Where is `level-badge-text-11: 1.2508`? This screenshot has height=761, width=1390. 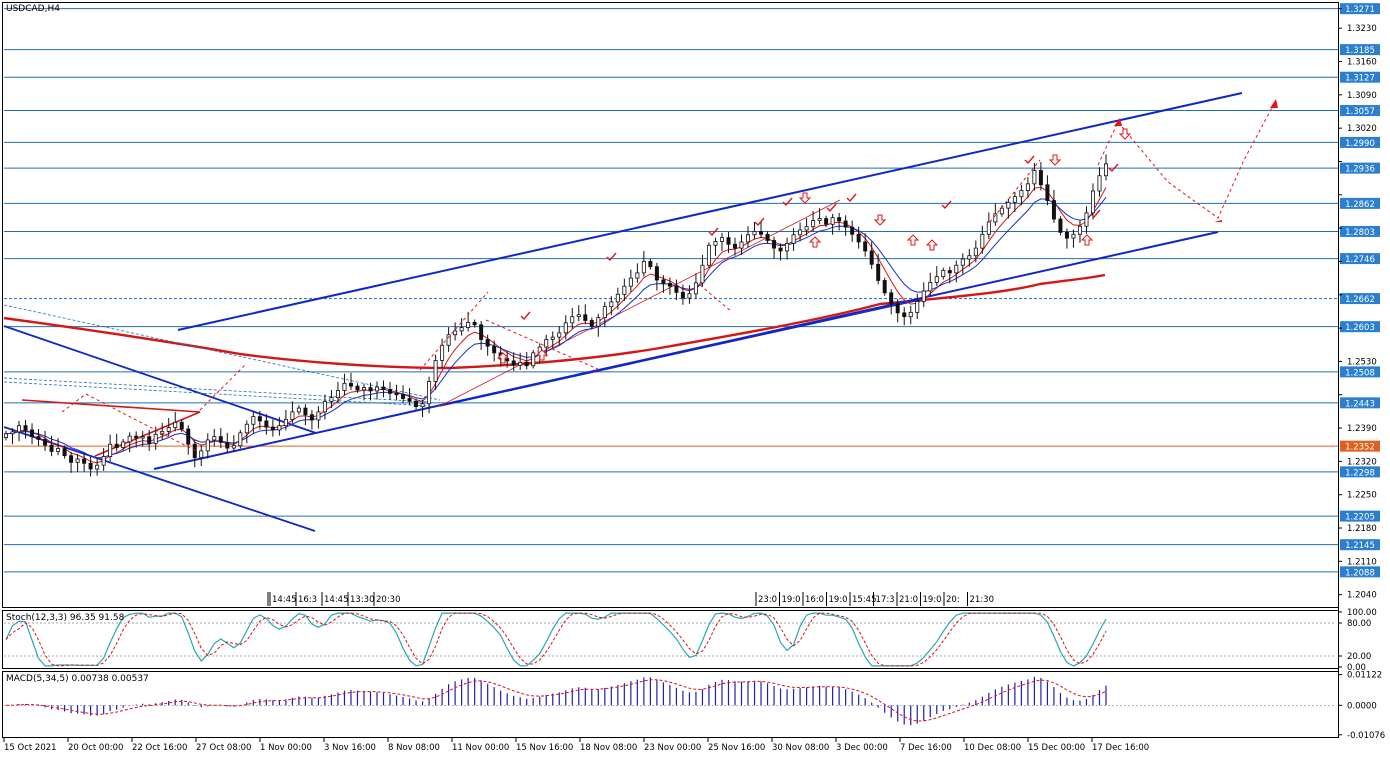 level-badge-text-11: 1.2508 is located at coordinates (1360, 373).